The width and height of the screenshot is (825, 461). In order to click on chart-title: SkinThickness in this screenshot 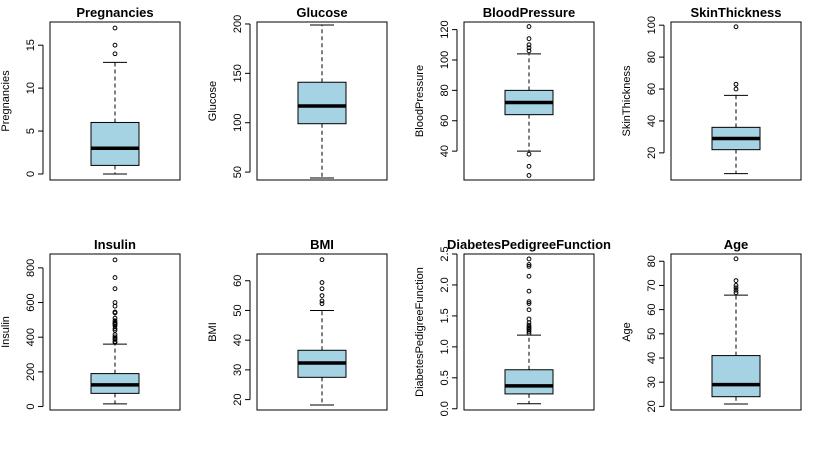, I will do `click(735, 12)`.